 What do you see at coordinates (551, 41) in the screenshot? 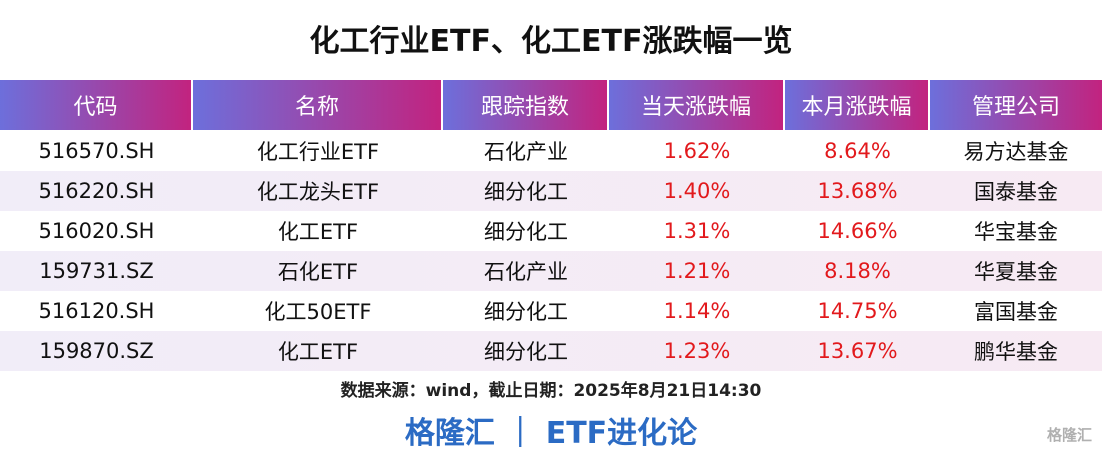
I see `title: 化工行业ETF、化工ETF涨跌幅一览` at bounding box center [551, 41].